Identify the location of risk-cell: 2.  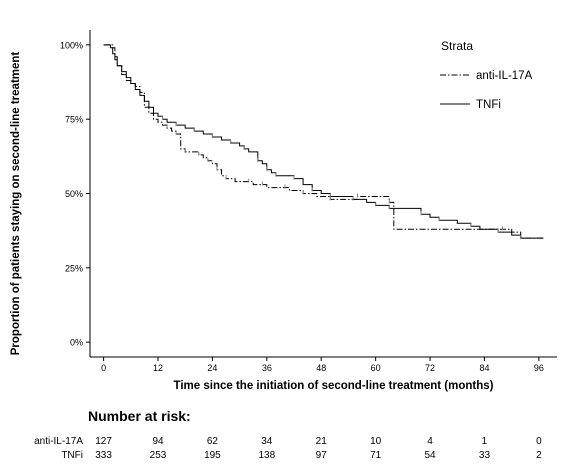
(539, 455).